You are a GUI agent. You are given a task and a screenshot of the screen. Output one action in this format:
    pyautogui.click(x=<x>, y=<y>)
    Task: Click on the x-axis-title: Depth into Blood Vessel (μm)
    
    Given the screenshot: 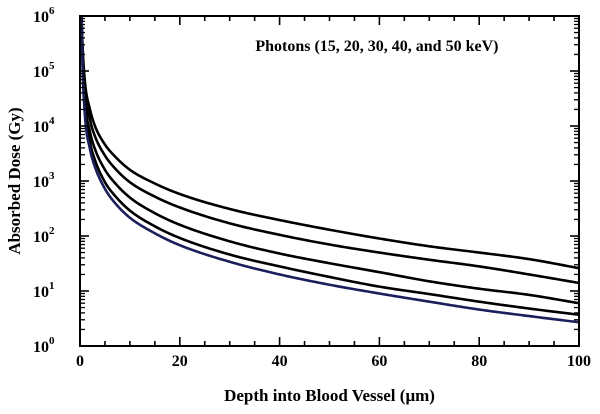 What is the action you would take?
    pyautogui.click(x=329, y=395)
    